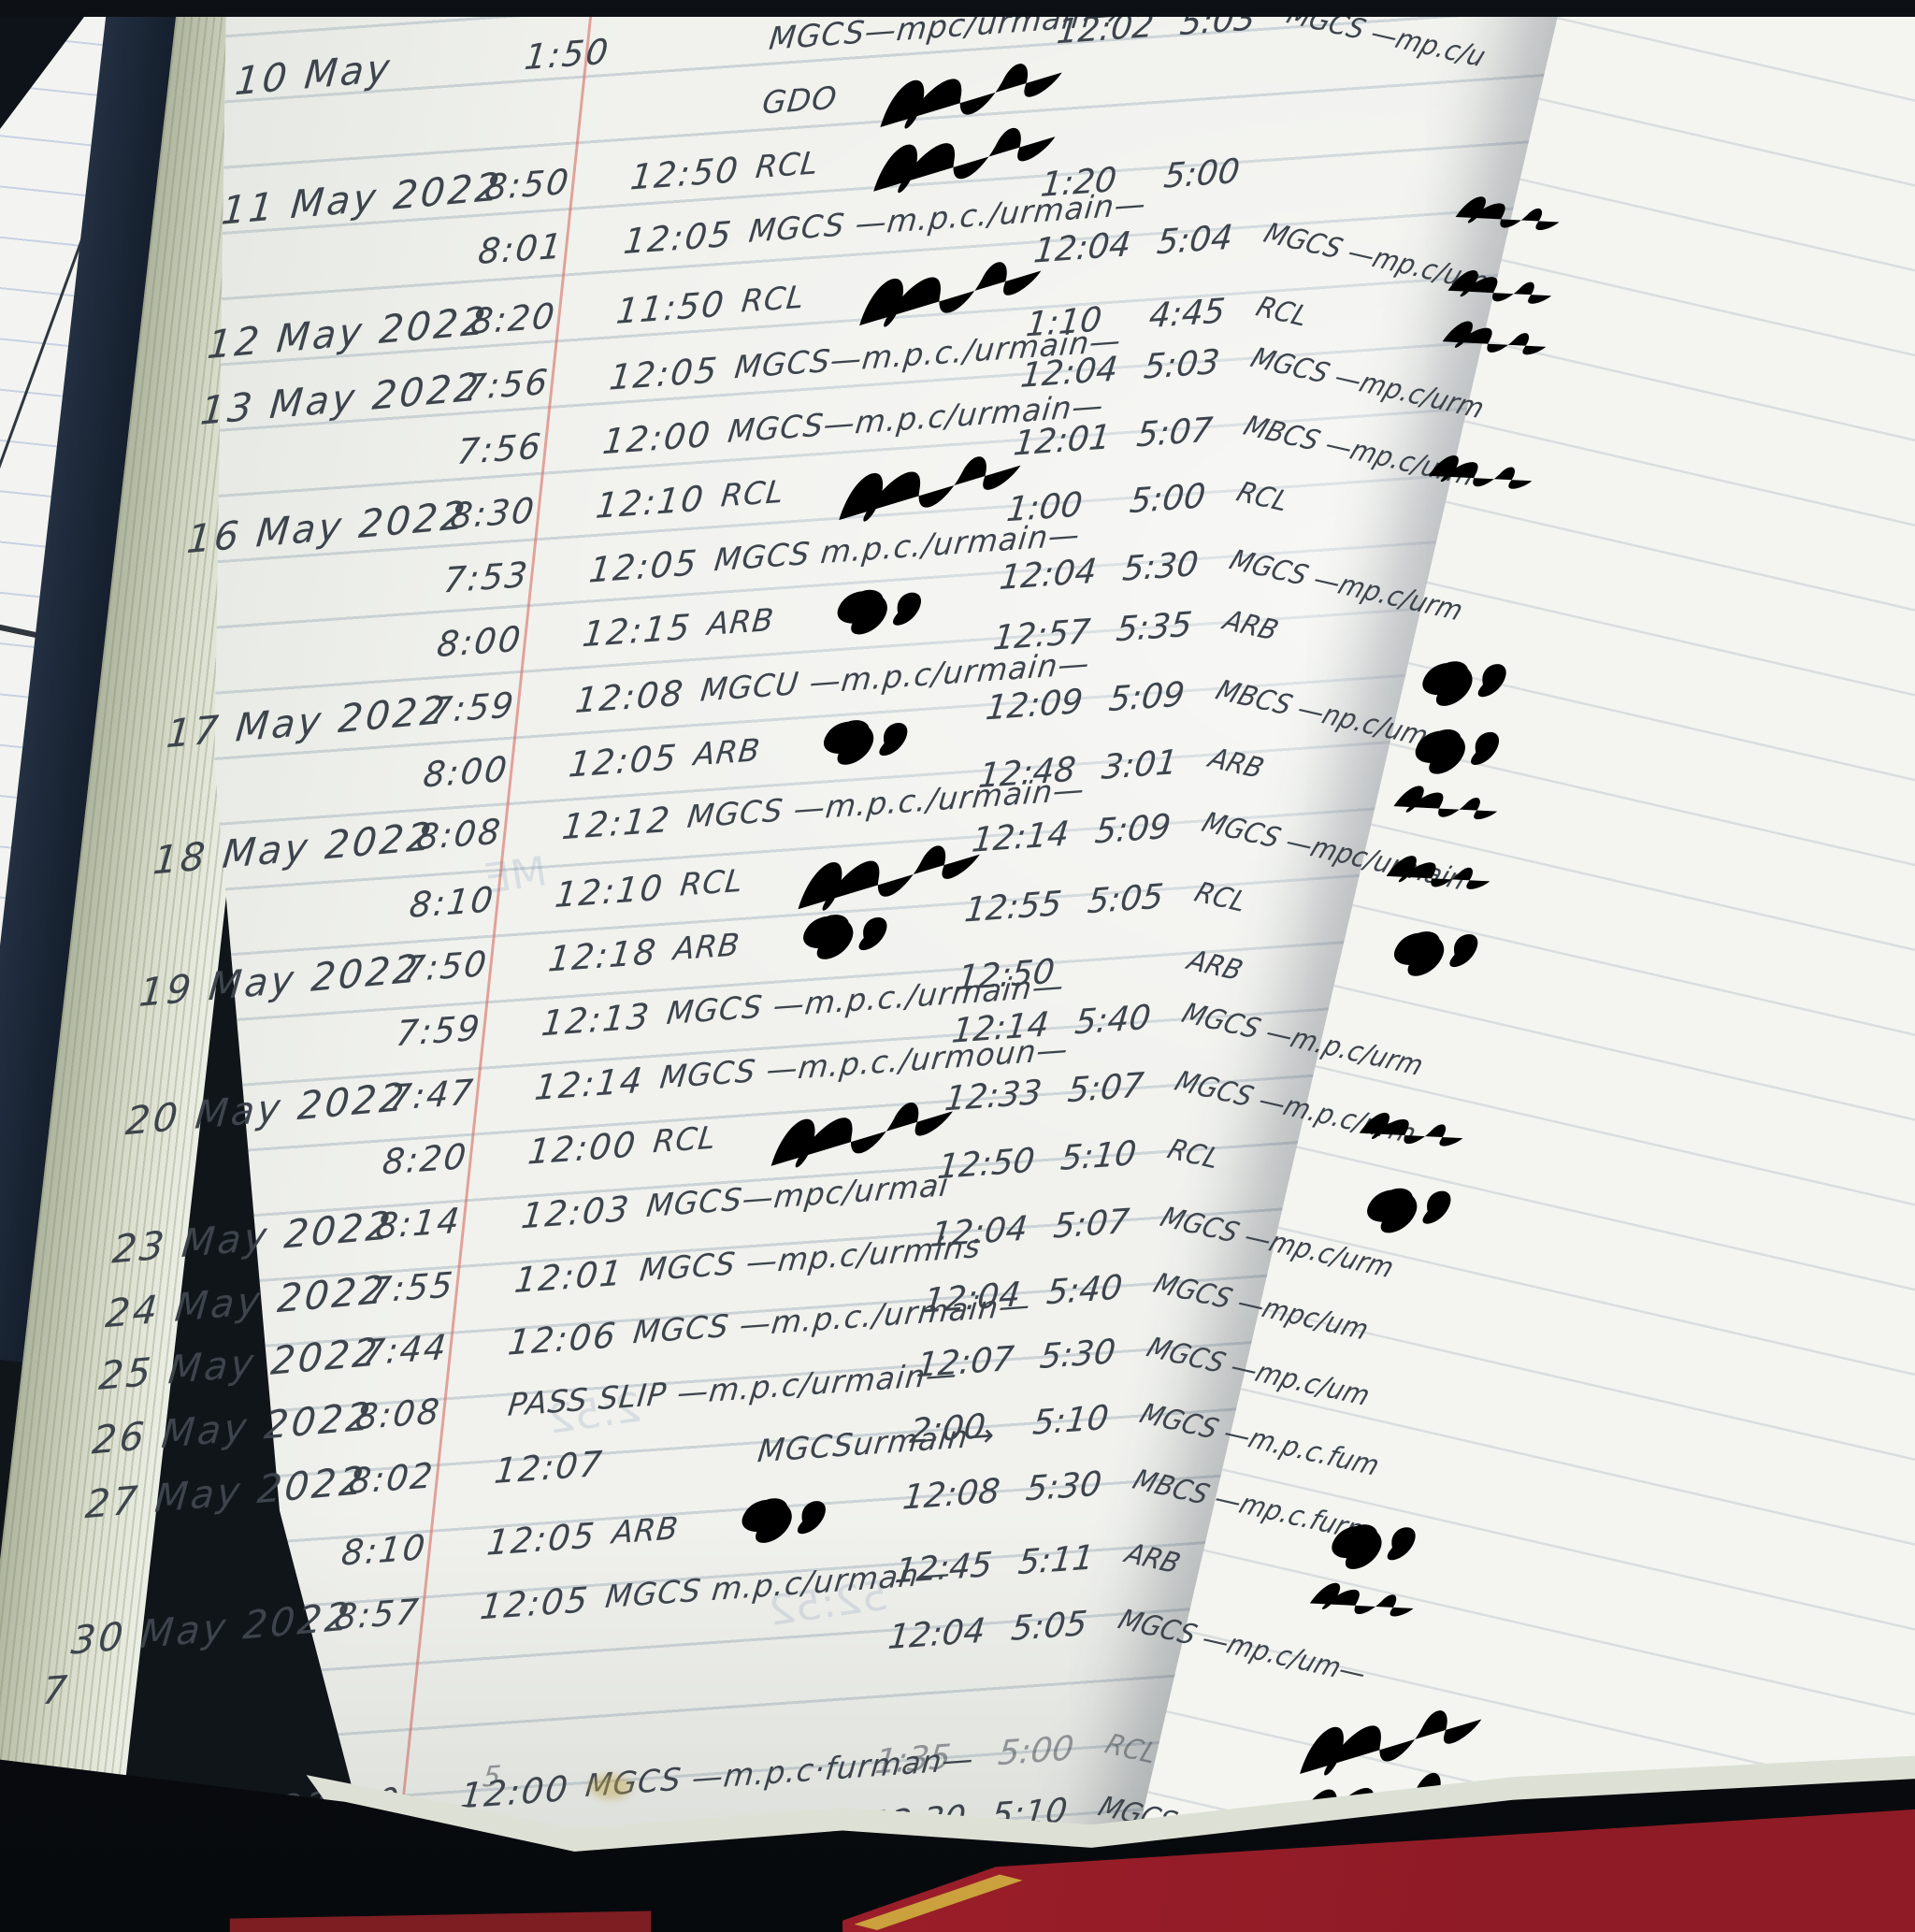 Image resolution: width=1915 pixels, height=1932 pixels. What do you see at coordinates (596, 1020) in the screenshot?
I see `time-out-noon: 12:13` at bounding box center [596, 1020].